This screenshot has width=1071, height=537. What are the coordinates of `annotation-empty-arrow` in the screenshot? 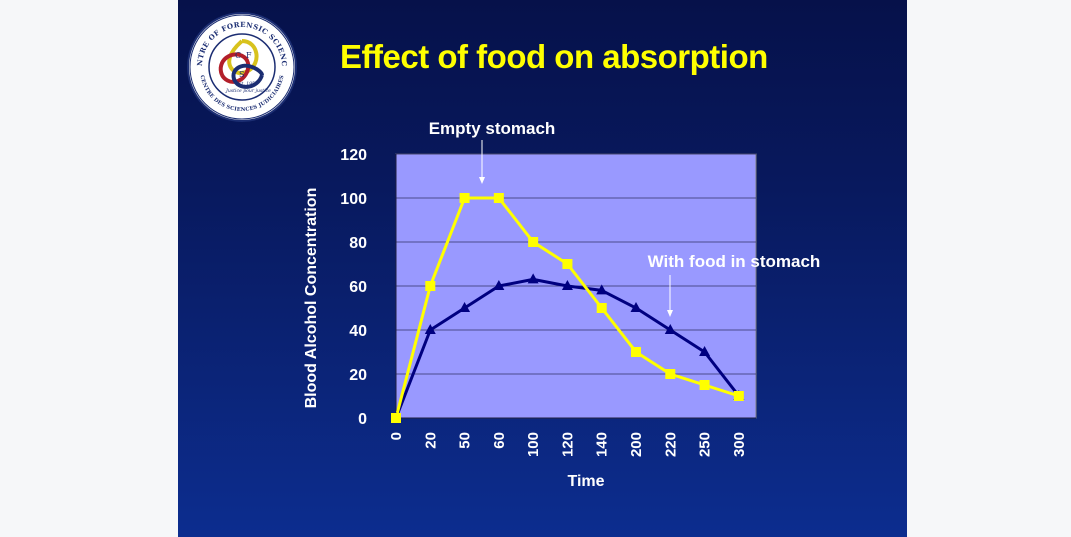 It's located at (482, 162).